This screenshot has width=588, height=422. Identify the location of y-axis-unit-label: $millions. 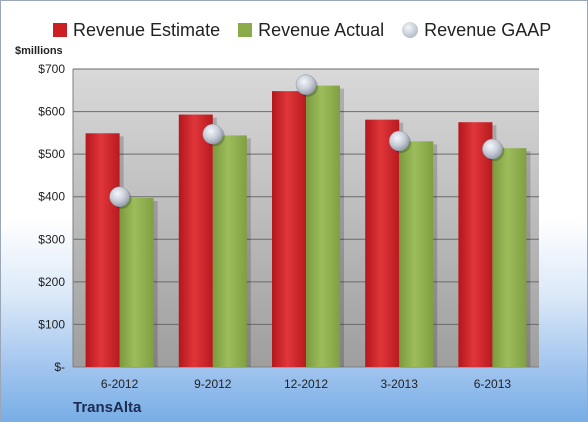
(39, 51).